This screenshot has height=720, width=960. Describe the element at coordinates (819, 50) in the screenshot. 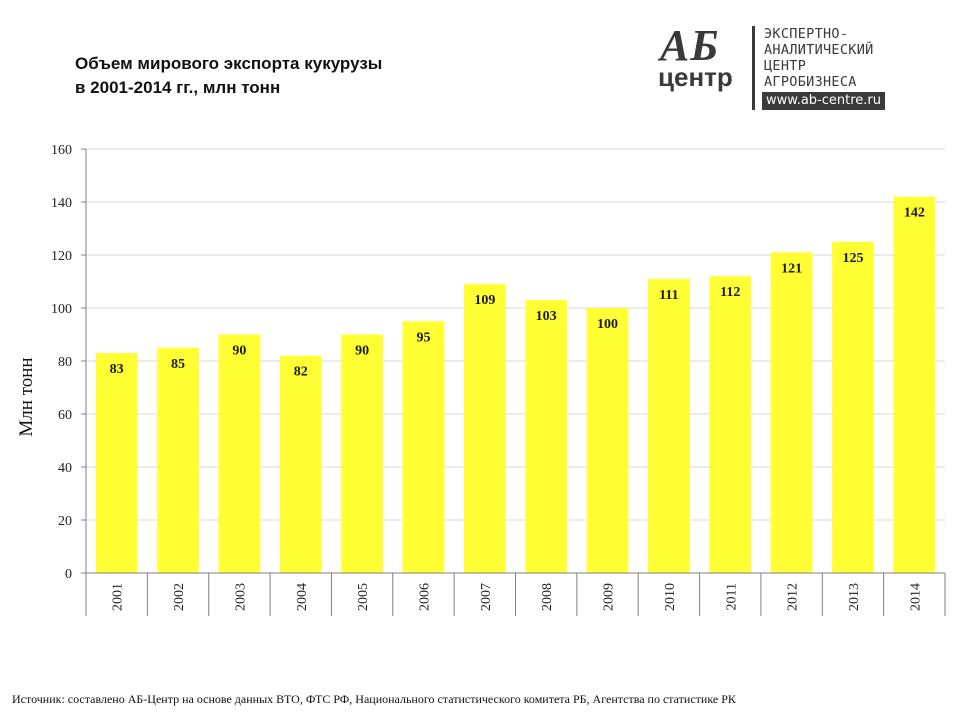

I see `logo-caption-line: АНАЛИТИЧЕСКИЙ` at that location.